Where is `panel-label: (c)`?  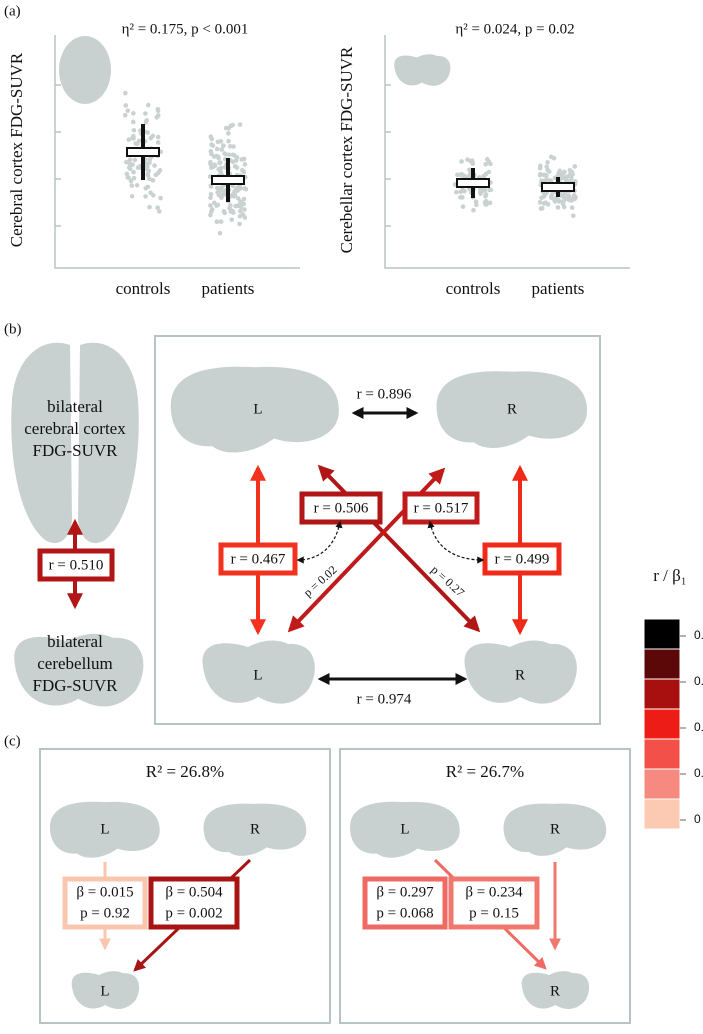
panel-label: (c) is located at coordinates (12, 741).